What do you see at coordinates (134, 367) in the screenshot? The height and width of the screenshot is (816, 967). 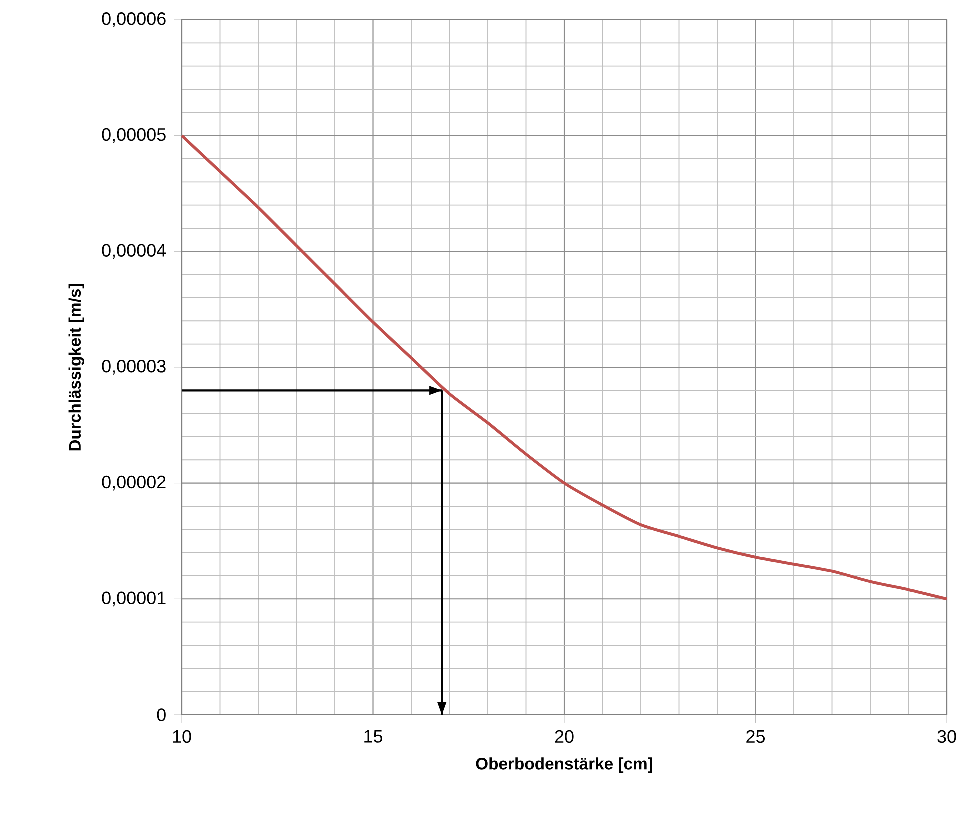 I see `y-tick-label: 0,00003` at bounding box center [134, 367].